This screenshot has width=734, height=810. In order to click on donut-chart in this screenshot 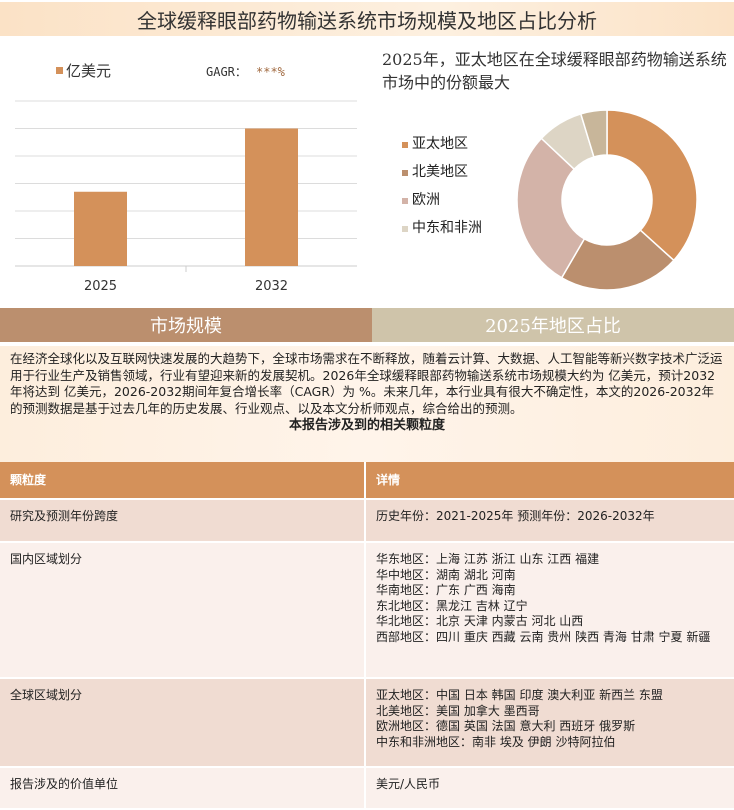, I will do `click(607, 200)`.